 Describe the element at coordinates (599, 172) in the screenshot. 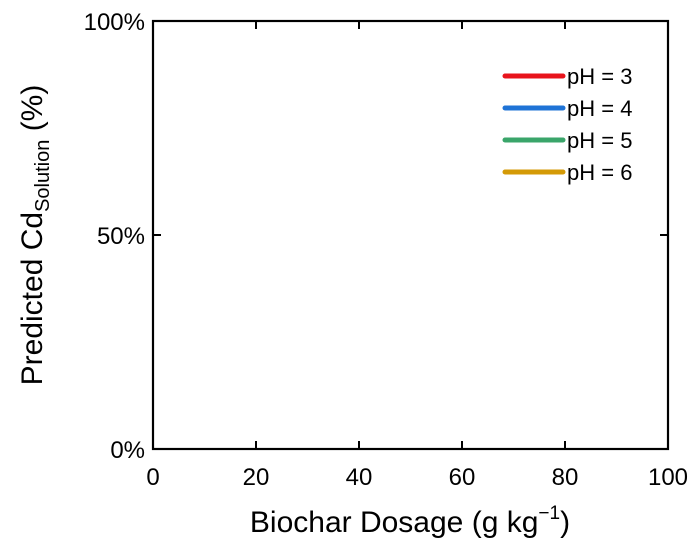

I see `legend-label: pH = 6` at that location.